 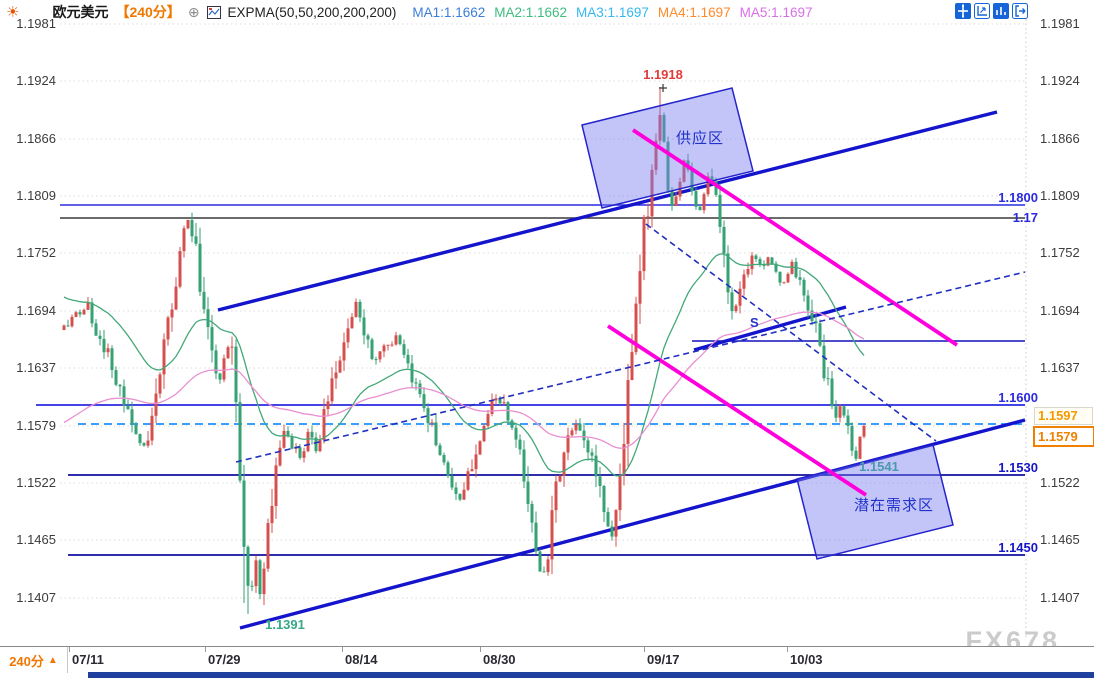 What do you see at coordinates (13, 12) in the screenshot?
I see `sun-icon: ☀` at bounding box center [13, 12].